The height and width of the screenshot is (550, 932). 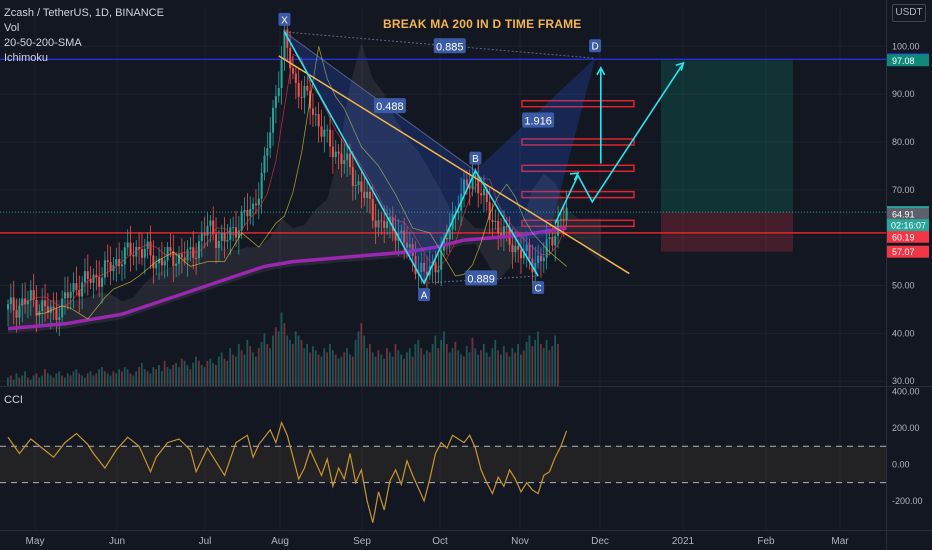 I want to click on legend-sma: 20-50-200-SMA, so click(x=43, y=43).